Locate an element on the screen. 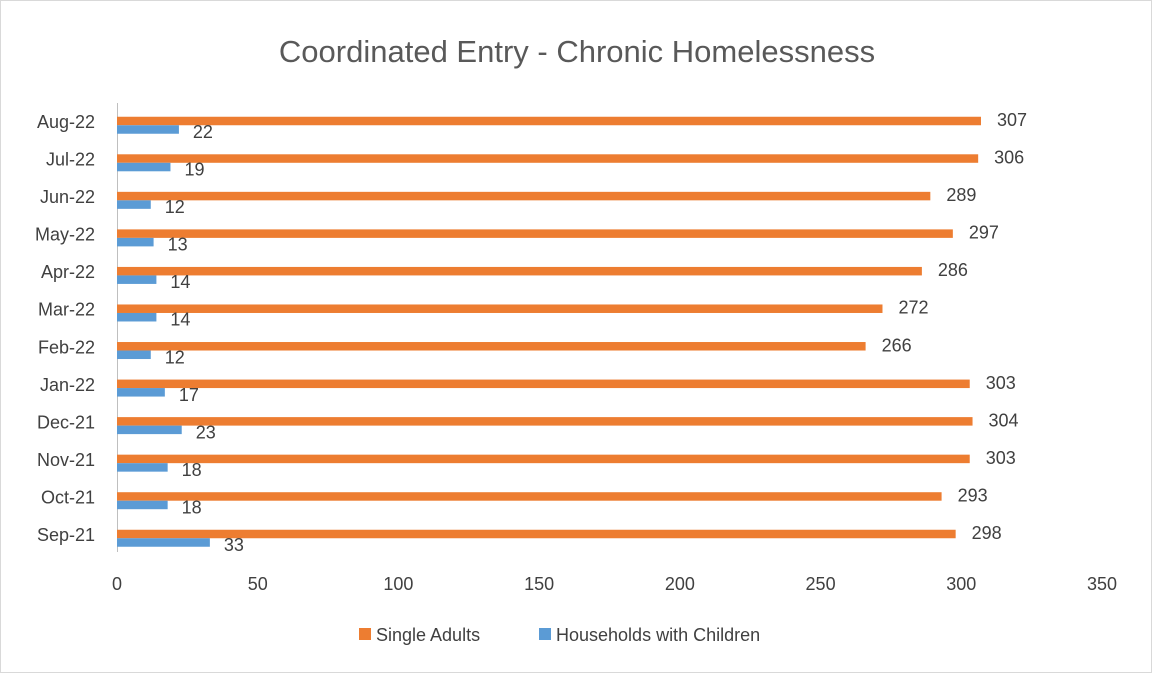  y-tick-label: Dec-21 is located at coordinates (66, 422).